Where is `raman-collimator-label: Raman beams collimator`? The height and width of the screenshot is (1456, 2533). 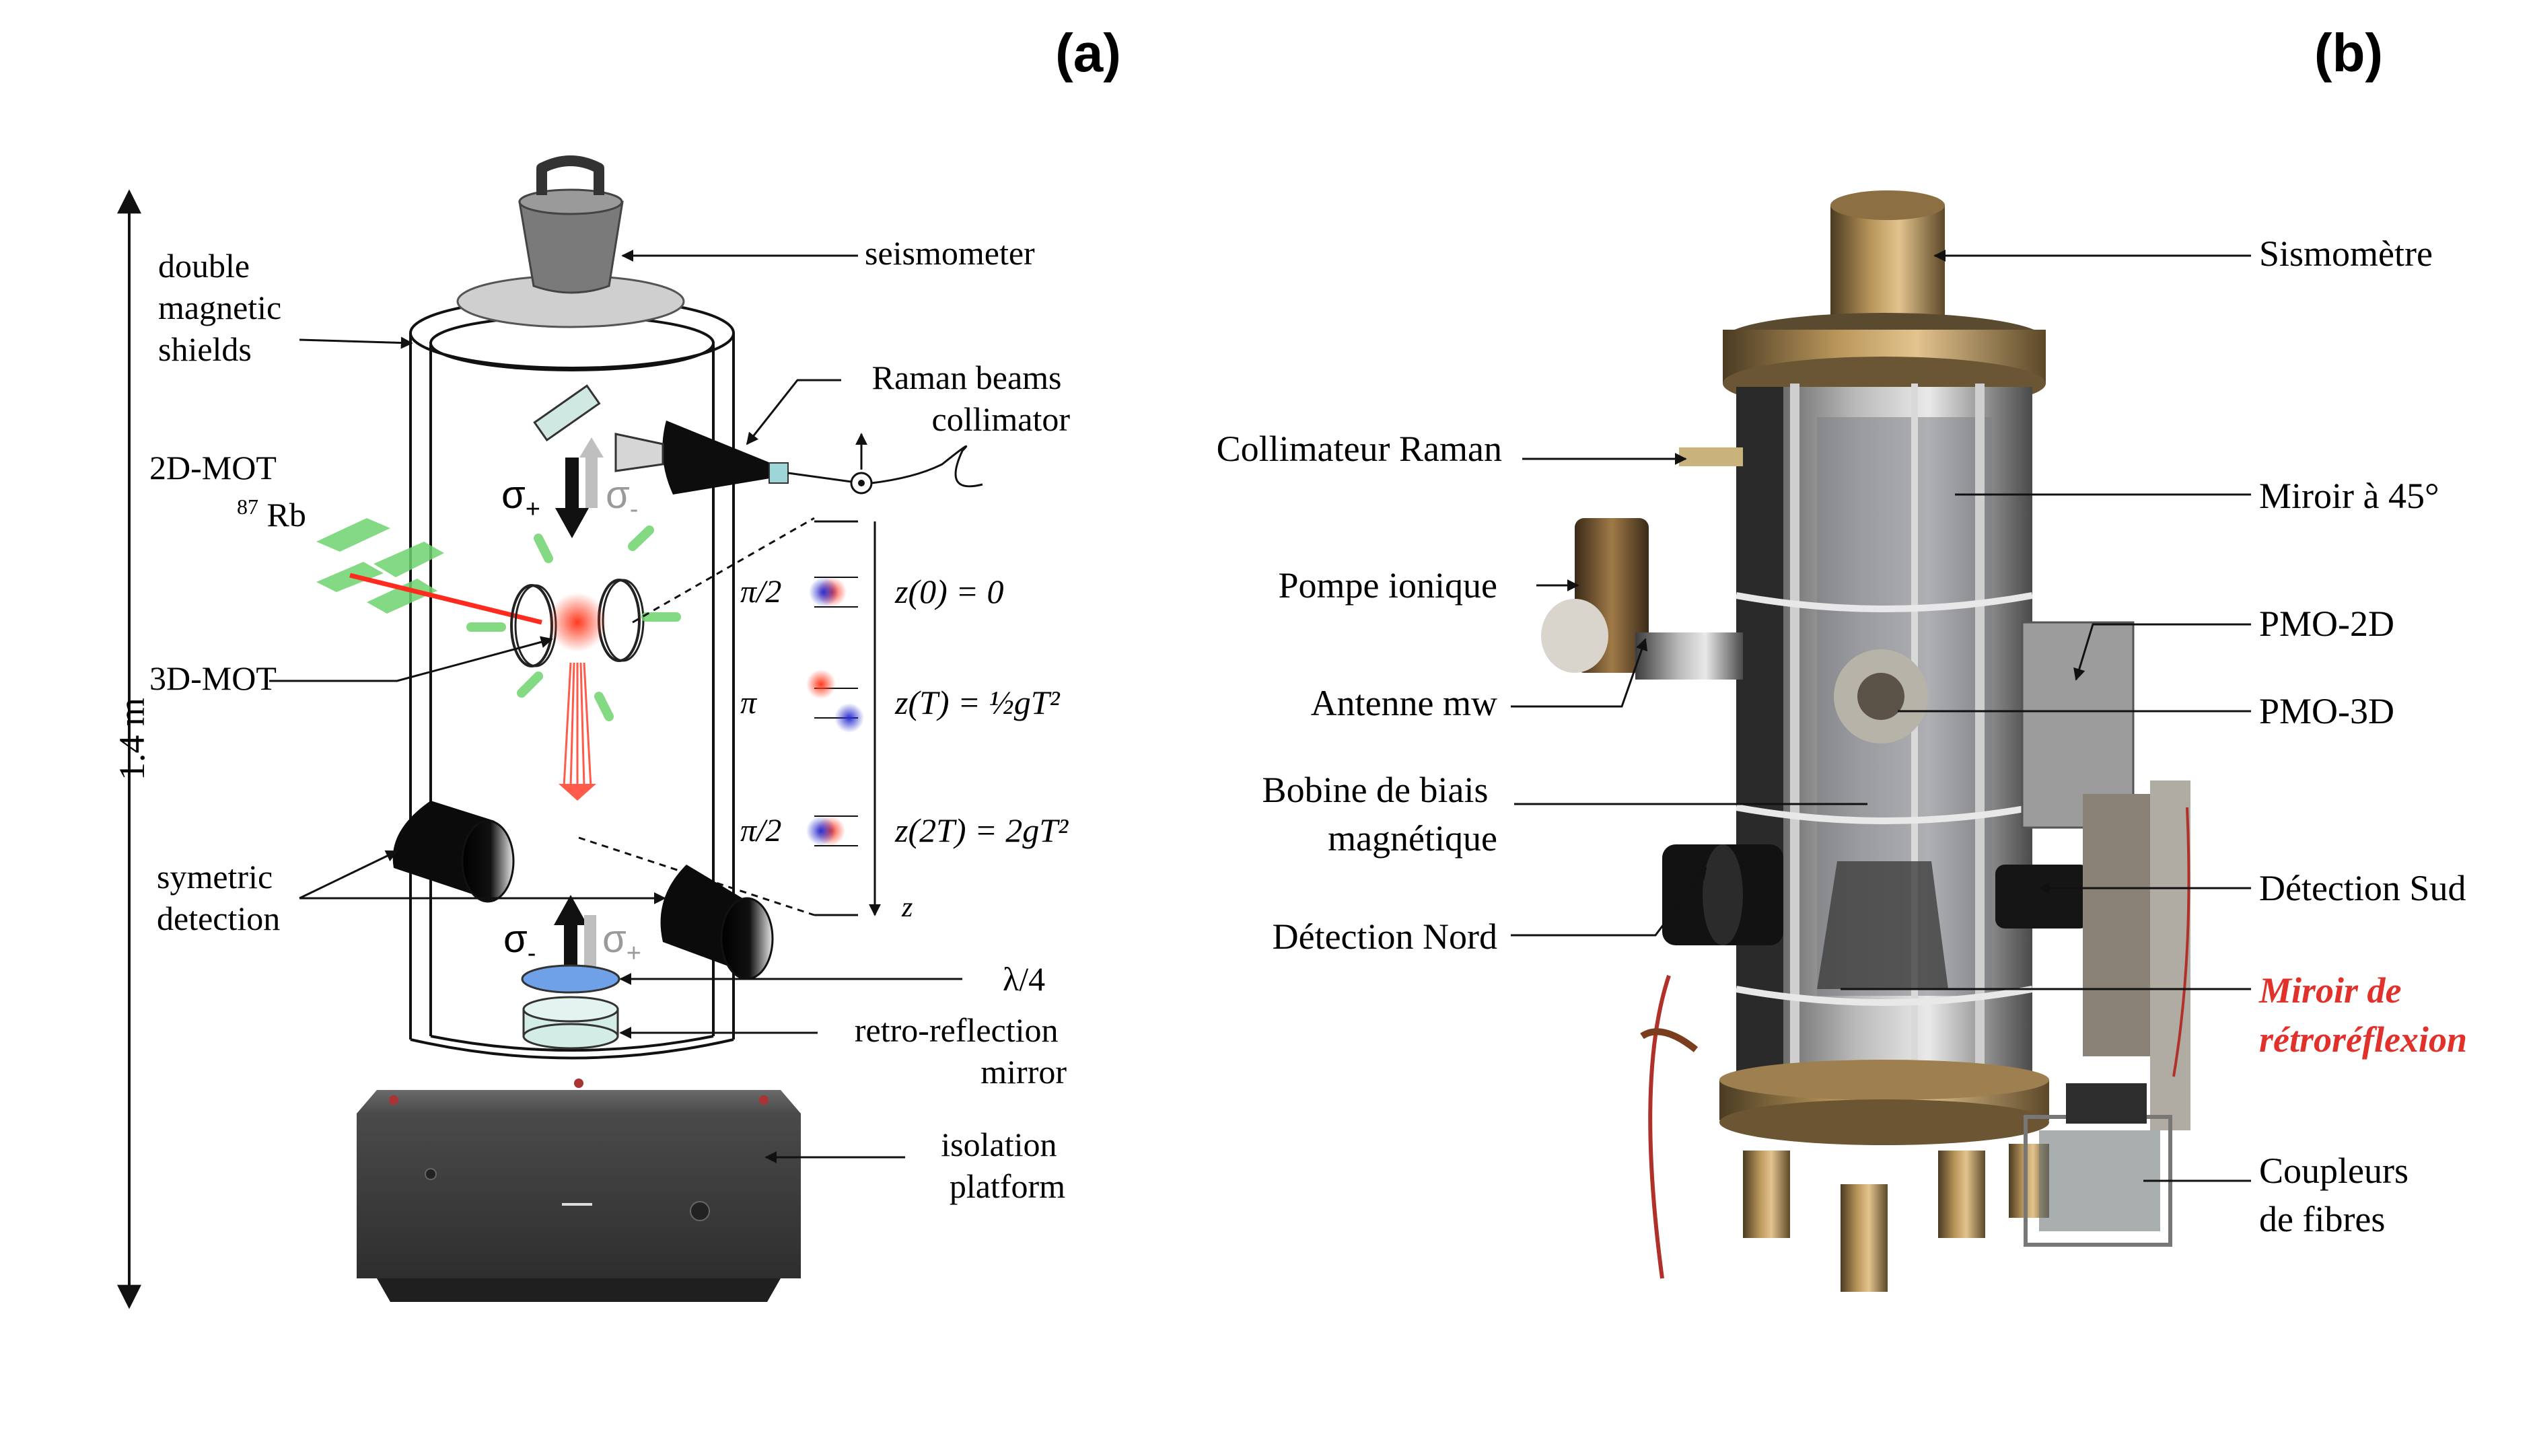
raman-collimator-label: Raman beams collimator is located at coordinates (972, 399).